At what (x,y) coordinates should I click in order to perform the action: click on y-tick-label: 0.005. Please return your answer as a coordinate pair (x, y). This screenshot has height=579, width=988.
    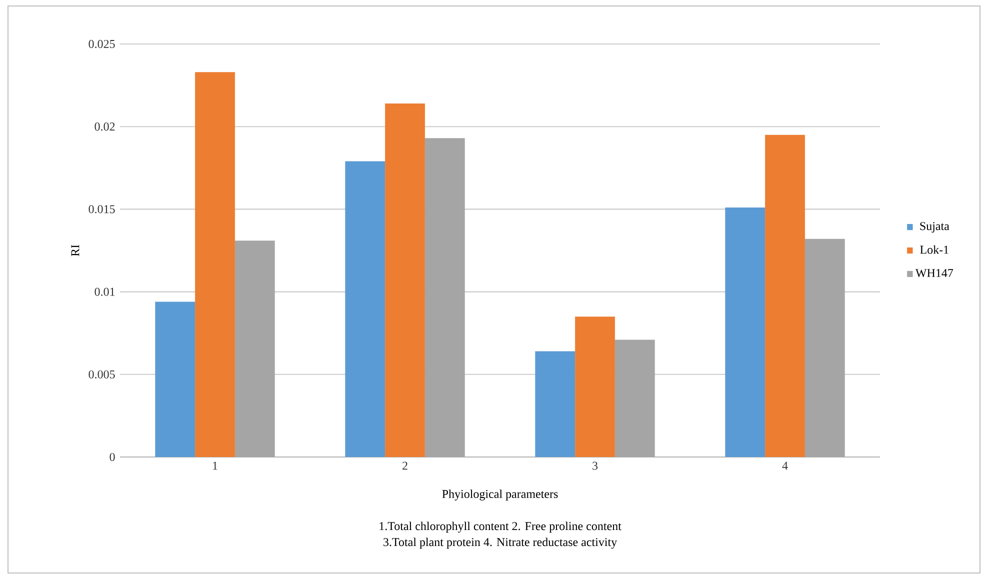
    Looking at the image, I should click on (101, 374).